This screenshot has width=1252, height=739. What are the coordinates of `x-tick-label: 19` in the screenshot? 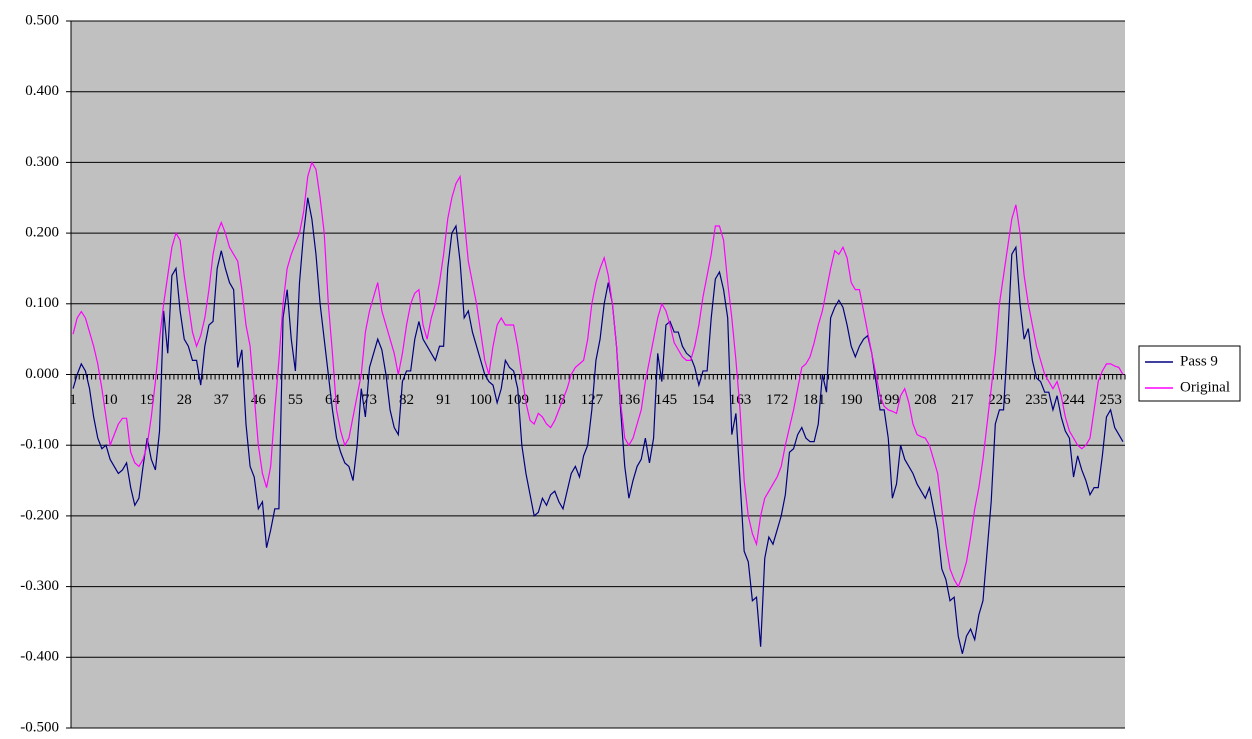 It's located at (147, 400).